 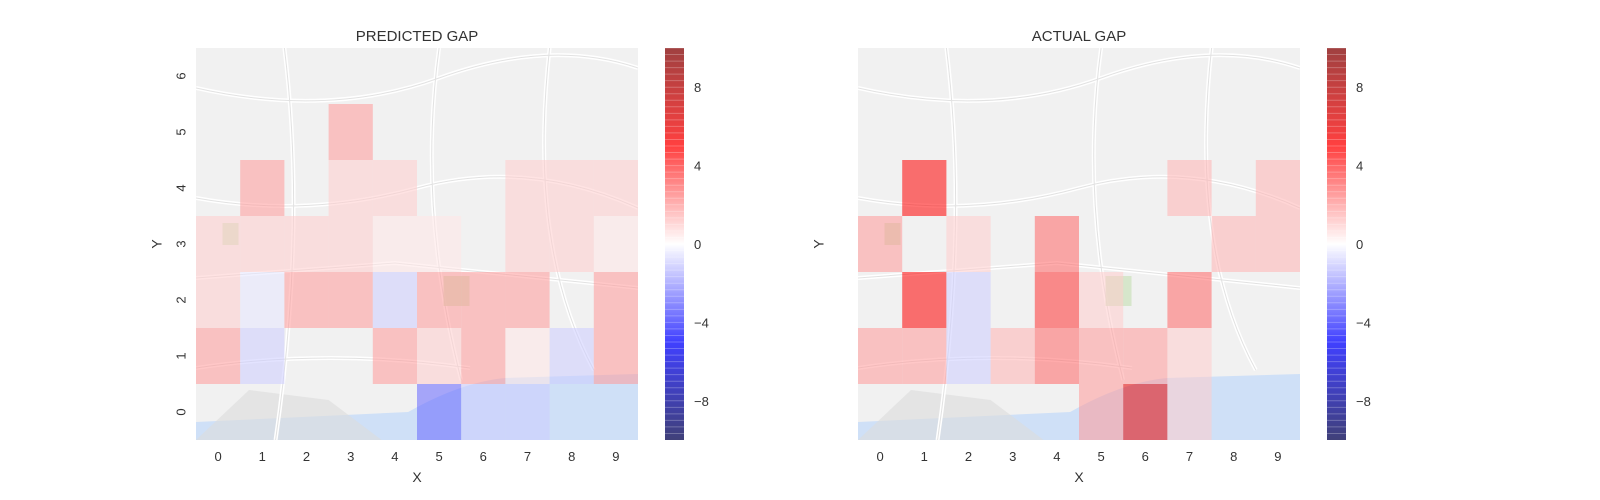 I want to click on colorbar-tick-label: 8, so click(x=1359, y=87).